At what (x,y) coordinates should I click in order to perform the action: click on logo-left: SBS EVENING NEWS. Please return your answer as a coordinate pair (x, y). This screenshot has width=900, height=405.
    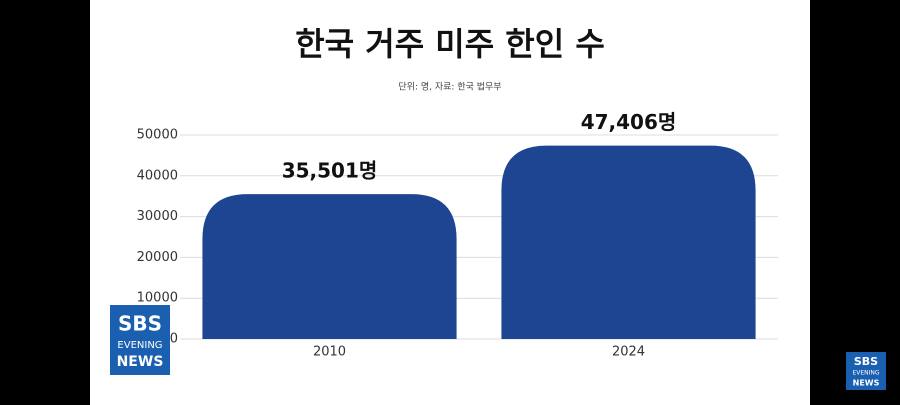
    Looking at the image, I should click on (140, 340).